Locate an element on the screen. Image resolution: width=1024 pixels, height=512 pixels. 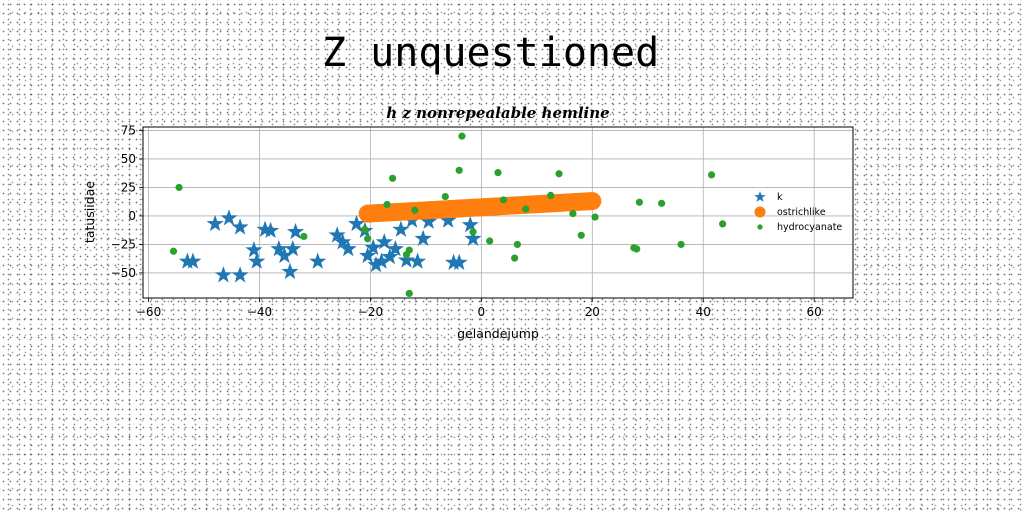
x-tick-label: 0 is located at coordinates (482, 312).